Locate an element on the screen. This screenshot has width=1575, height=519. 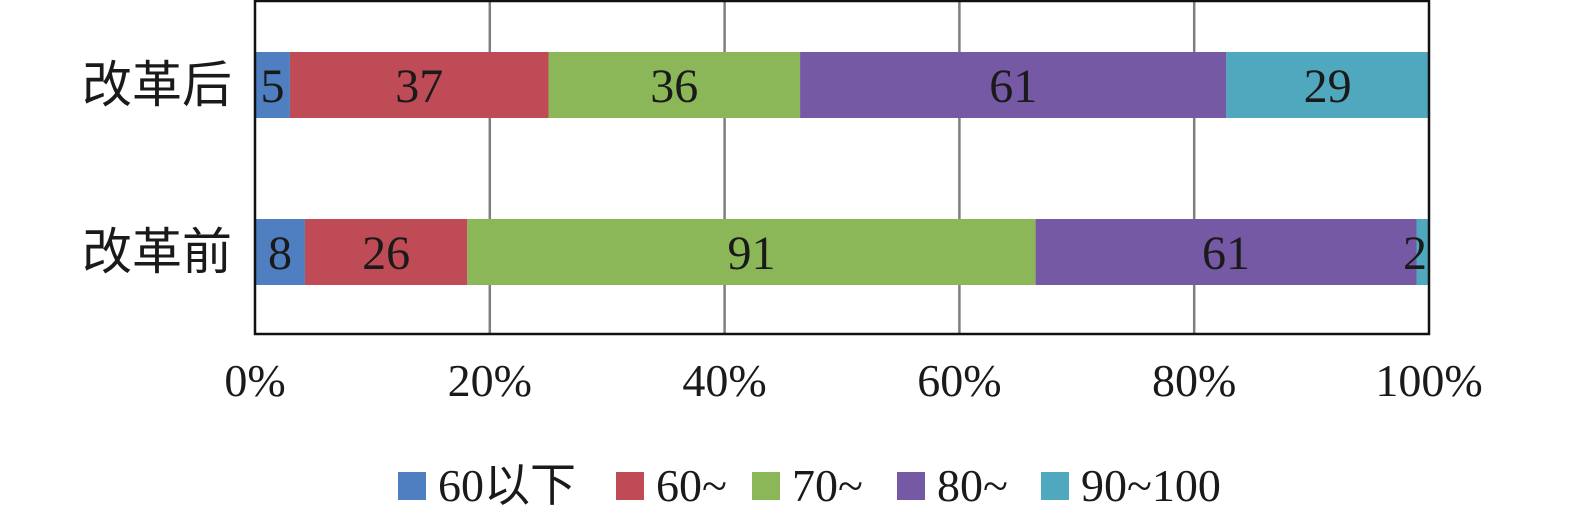
x-tick-label: 60% is located at coordinates (959, 380).